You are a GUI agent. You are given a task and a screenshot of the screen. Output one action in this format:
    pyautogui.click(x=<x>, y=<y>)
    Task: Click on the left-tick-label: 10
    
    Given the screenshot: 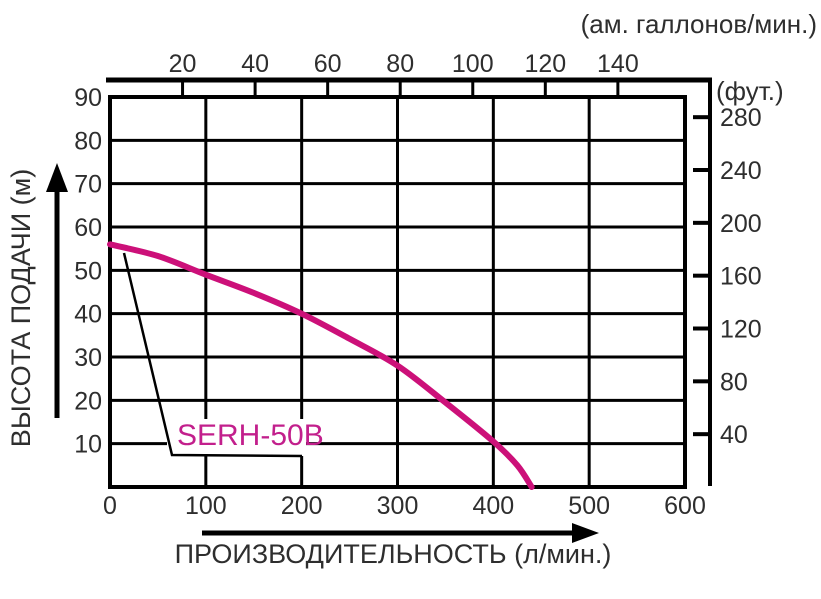 What is the action you would take?
    pyautogui.click(x=88, y=445)
    